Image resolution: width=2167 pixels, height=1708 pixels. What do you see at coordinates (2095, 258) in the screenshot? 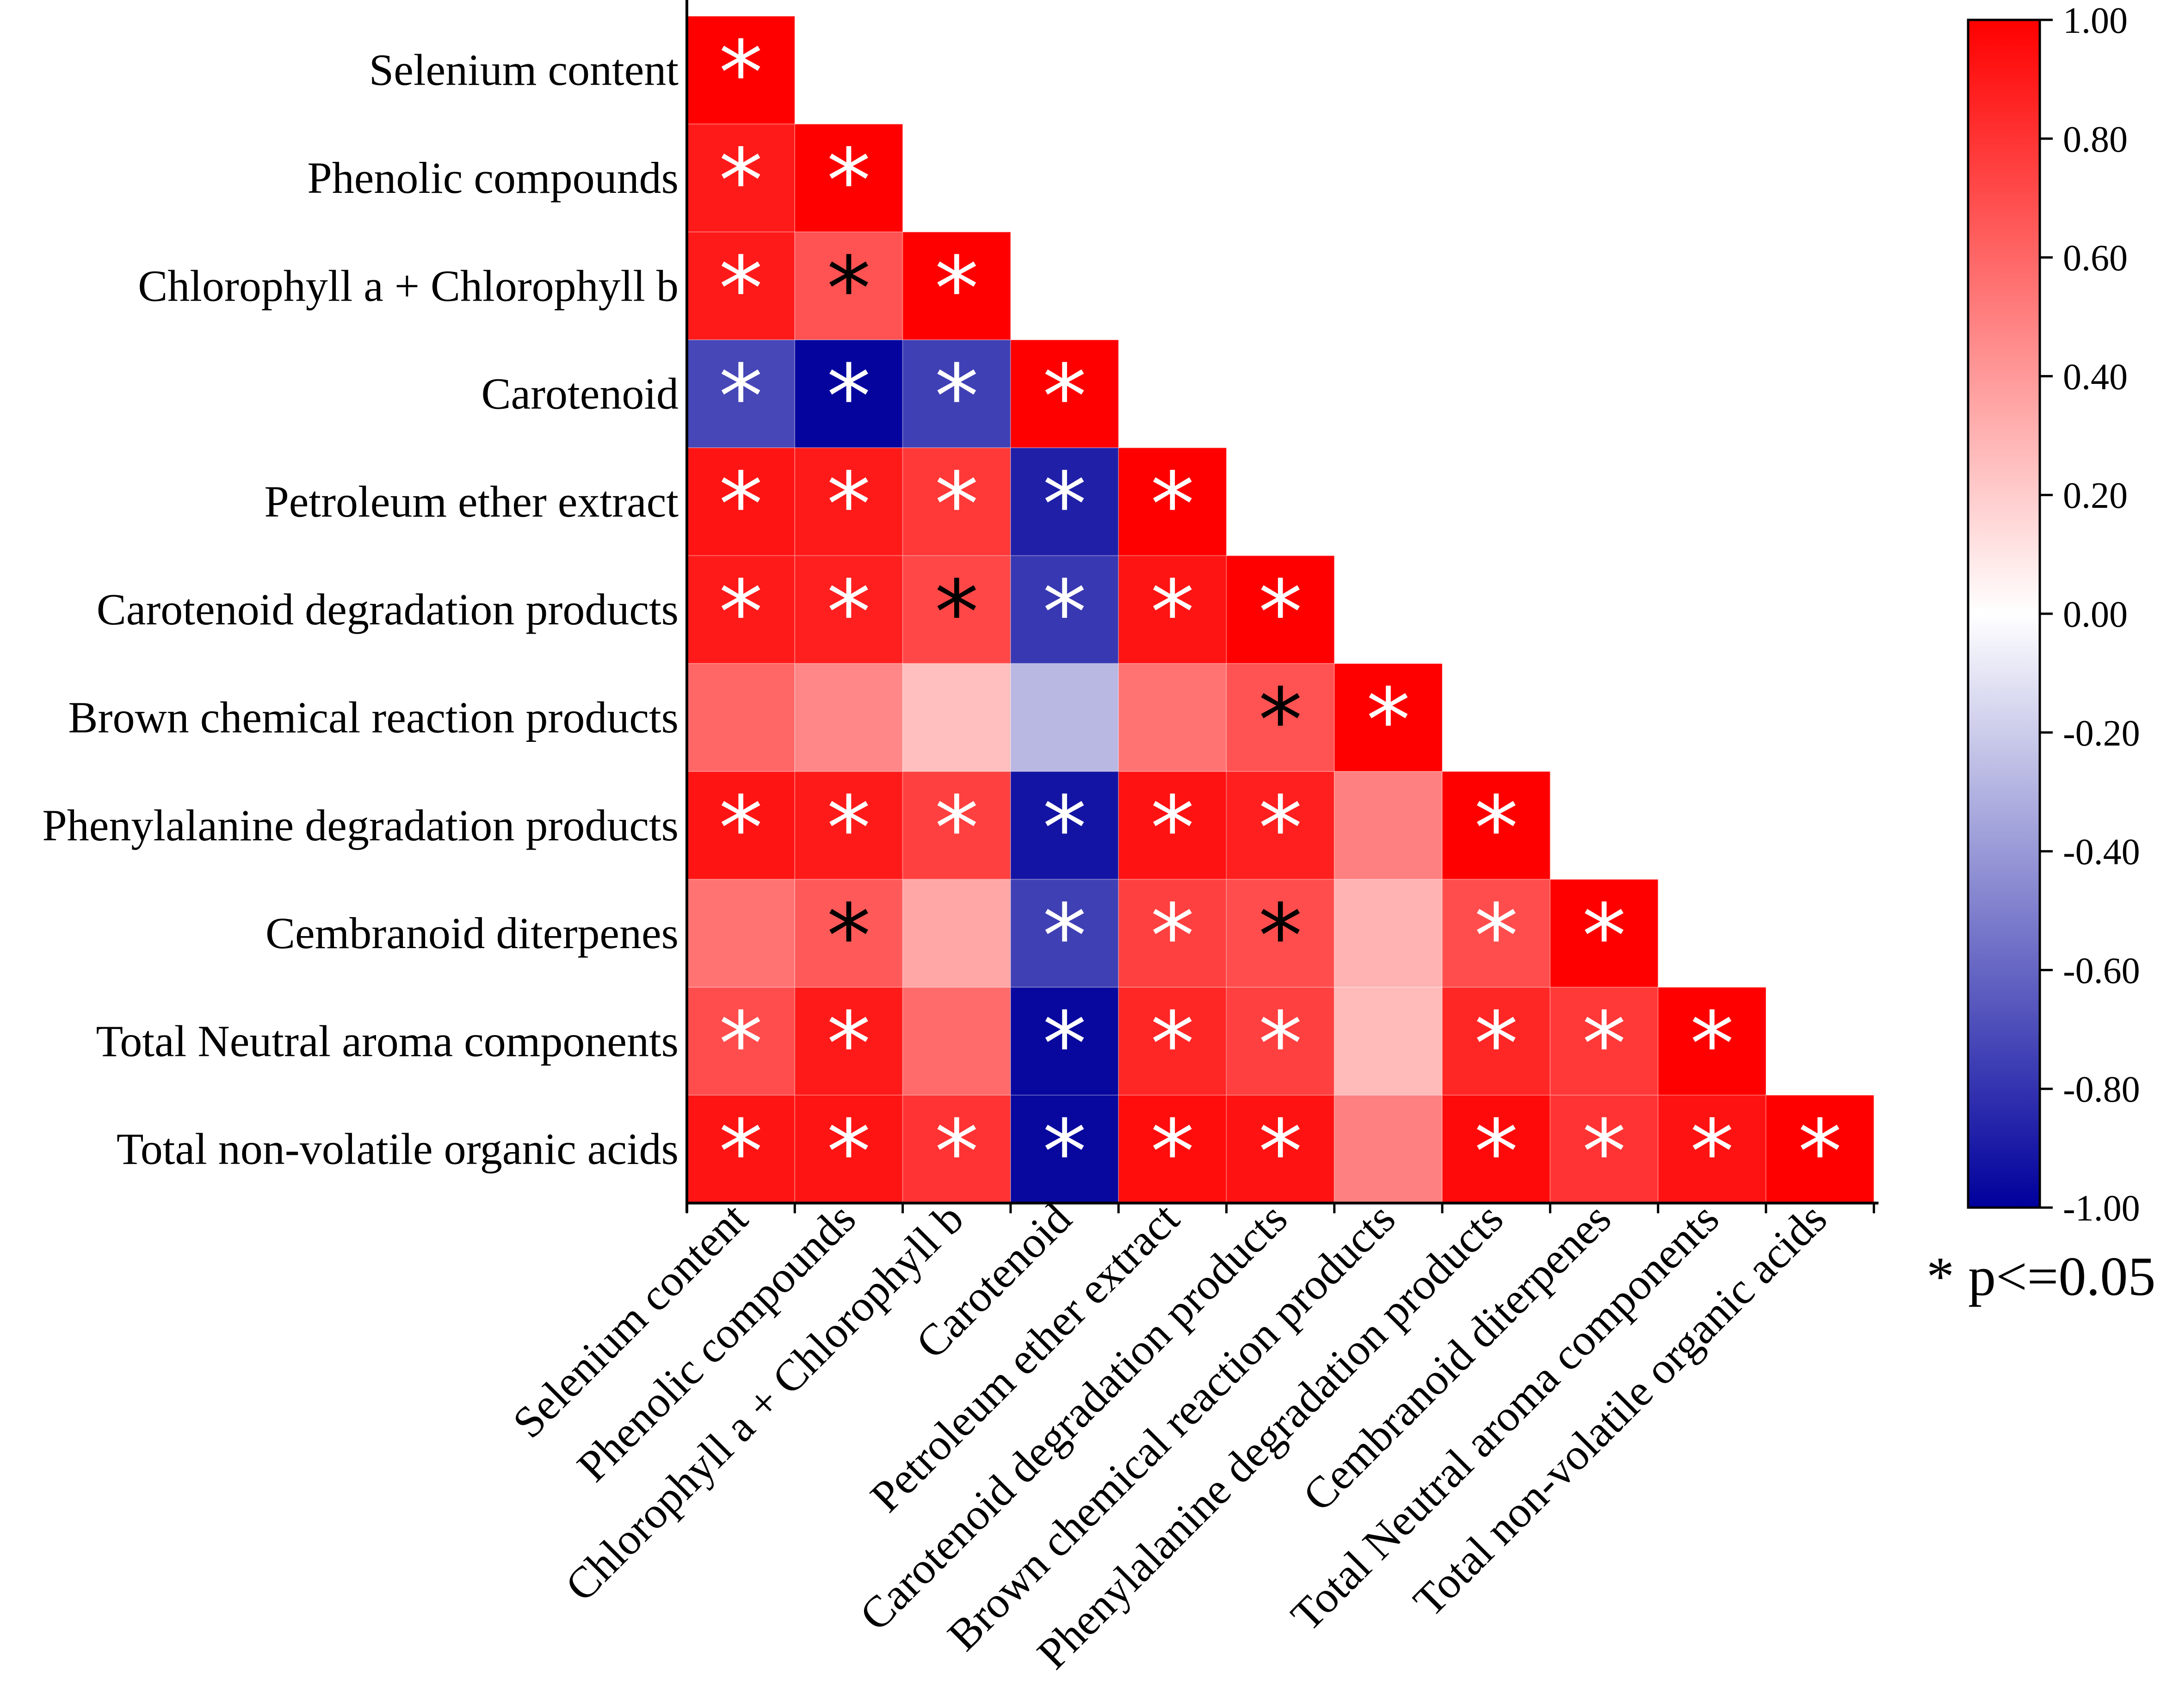
I see `colorbar-tick-label: 0.60` at bounding box center [2095, 258].